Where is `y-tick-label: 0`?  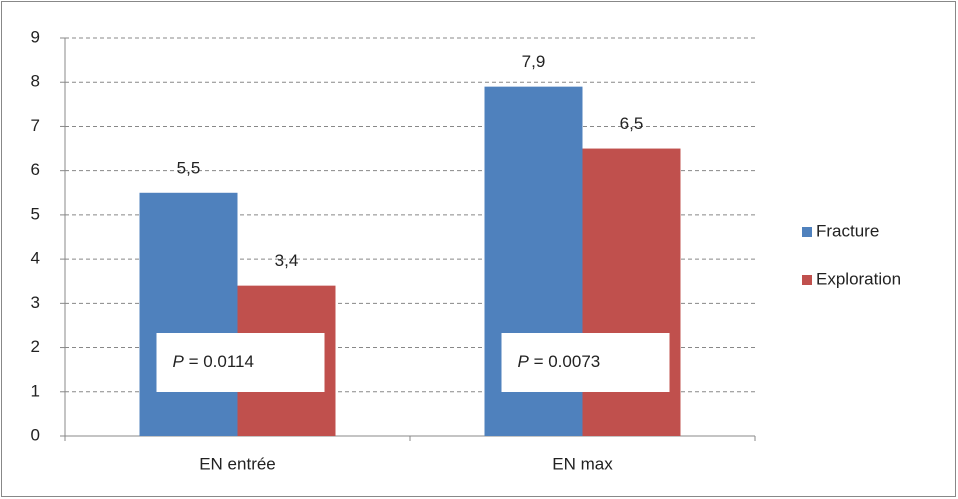 y-tick-label: 0 is located at coordinates (35, 434).